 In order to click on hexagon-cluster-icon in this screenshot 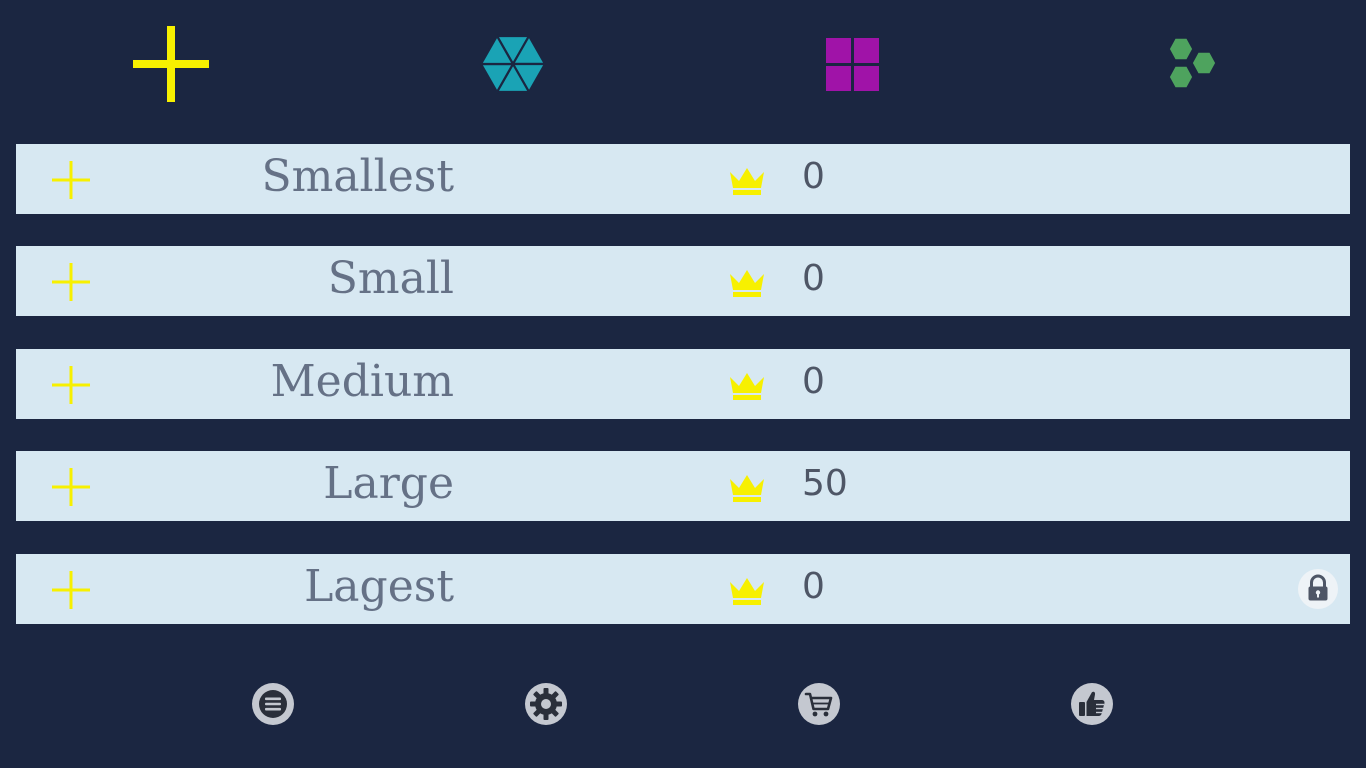, I will do `click(1192, 63)`.